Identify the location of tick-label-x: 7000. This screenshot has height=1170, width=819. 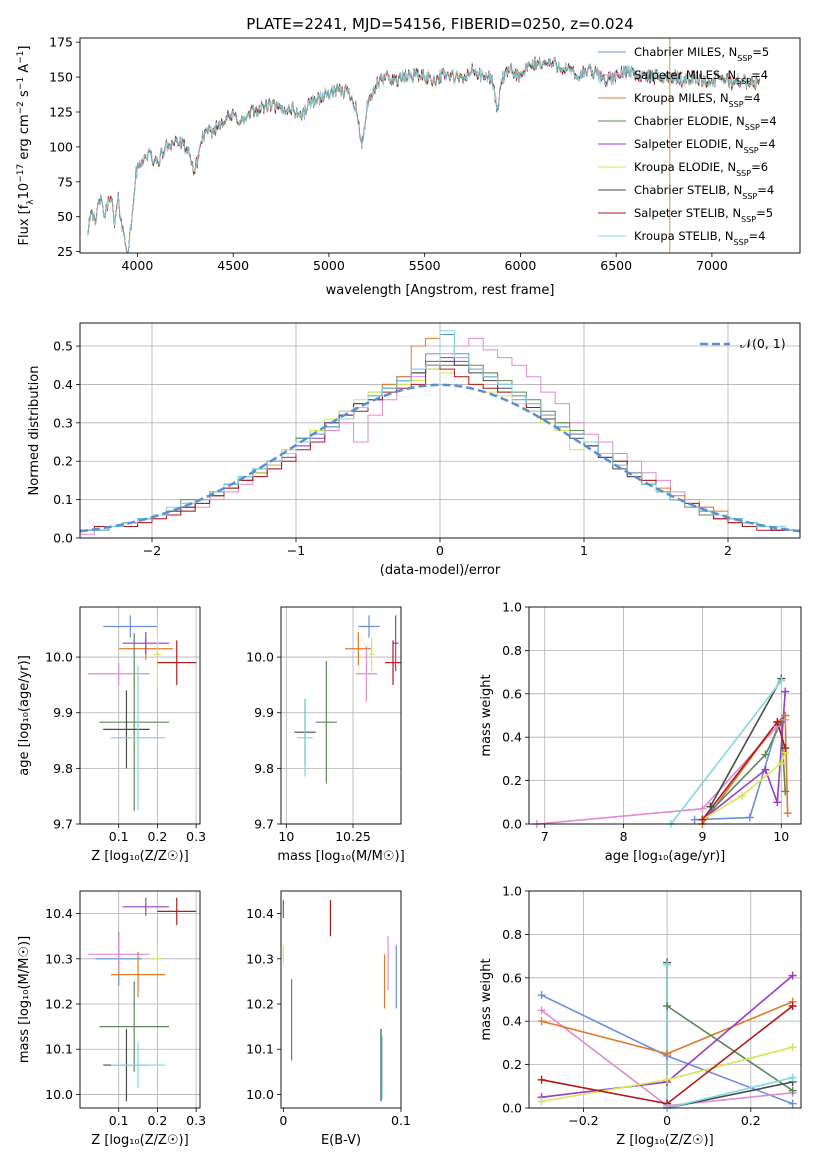
(712, 265).